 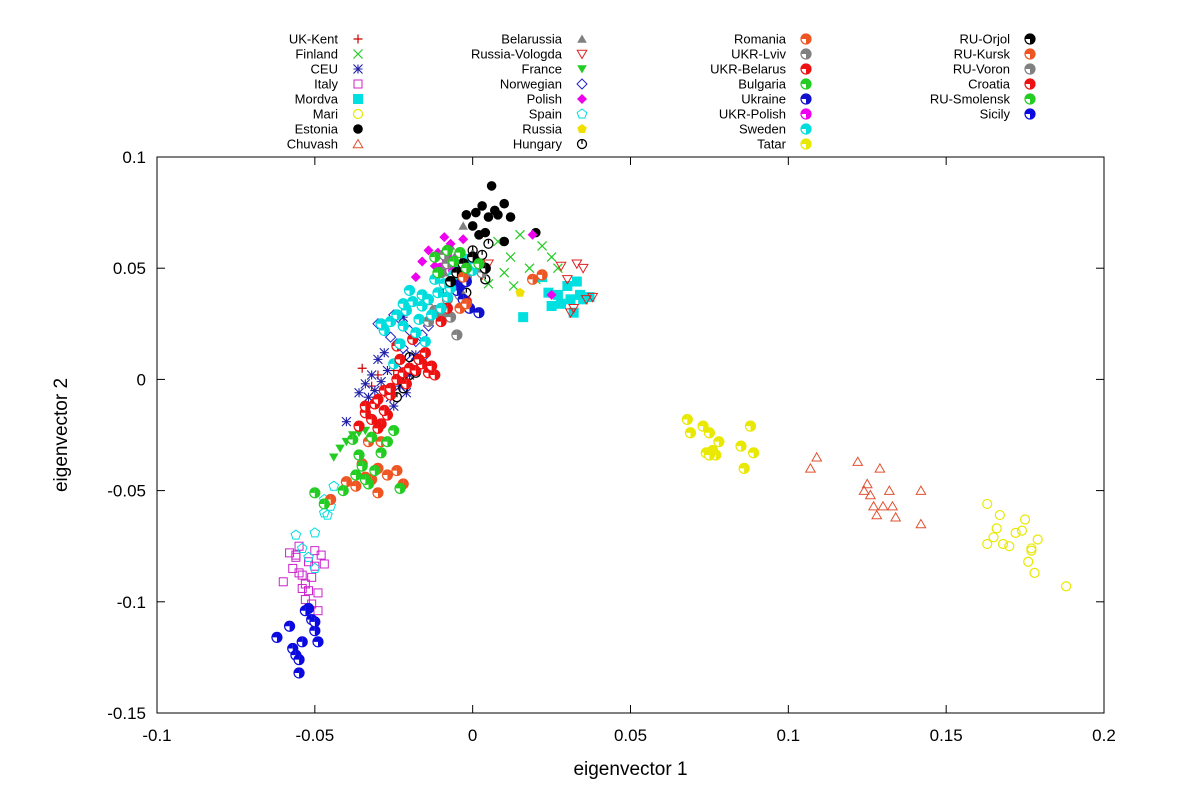 I want to click on legend-item: Finland, so click(x=329, y=54).